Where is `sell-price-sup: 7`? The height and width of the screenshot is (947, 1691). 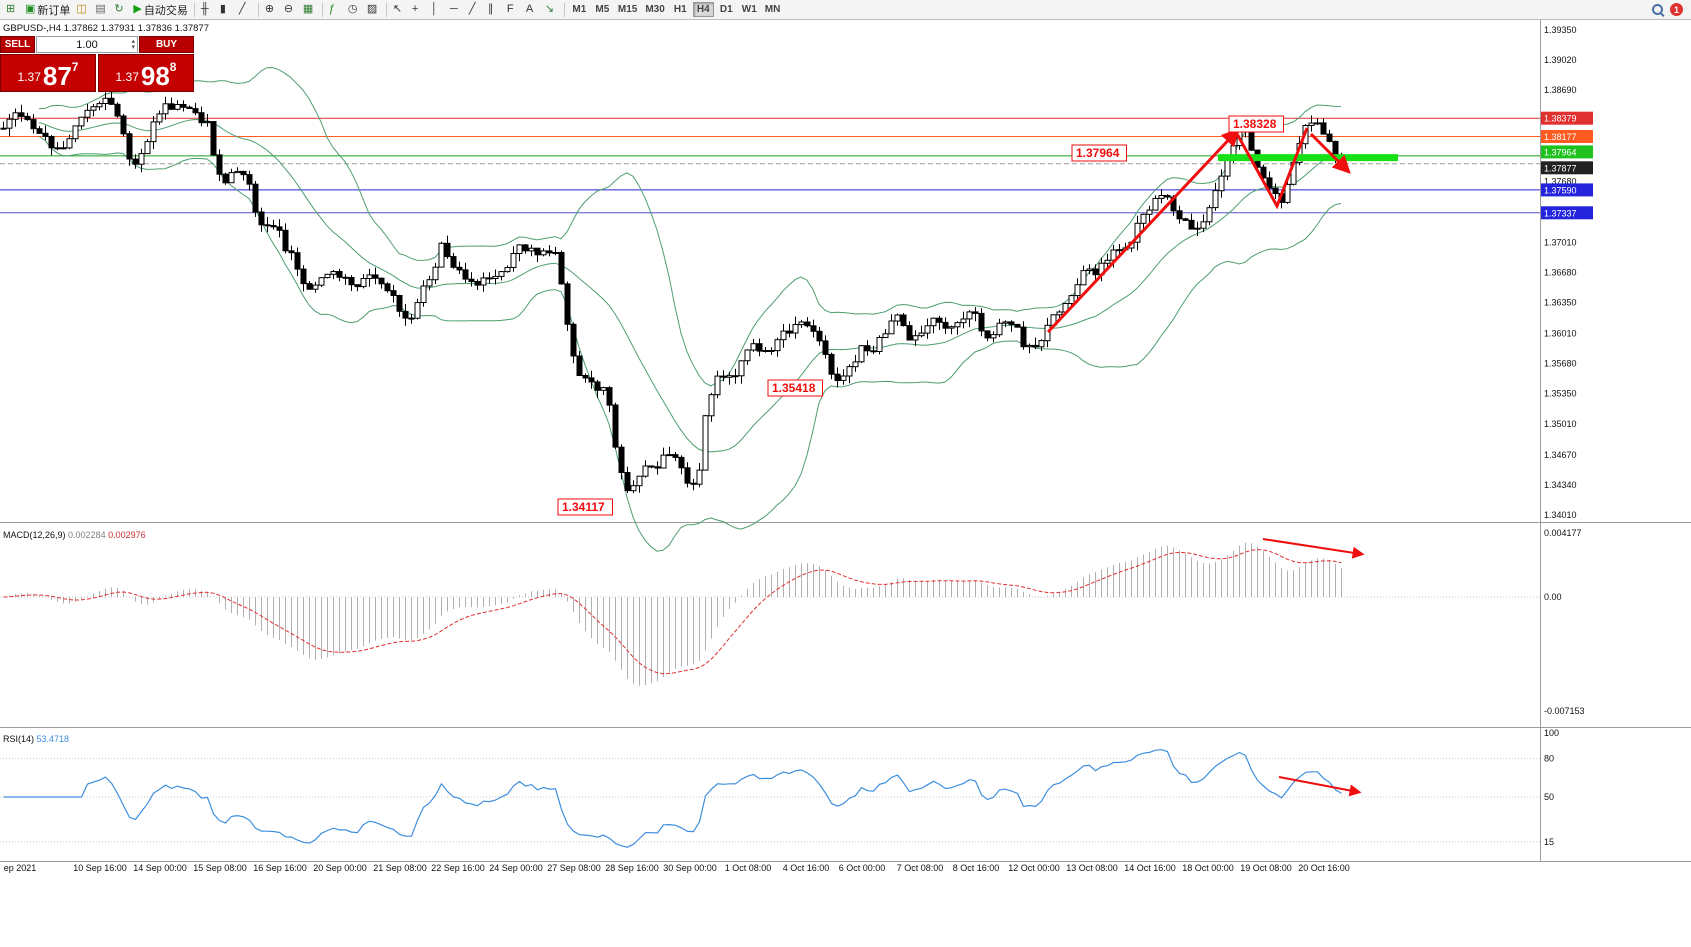 sell-price-sup: 7 is located at coordinates (75, 67).